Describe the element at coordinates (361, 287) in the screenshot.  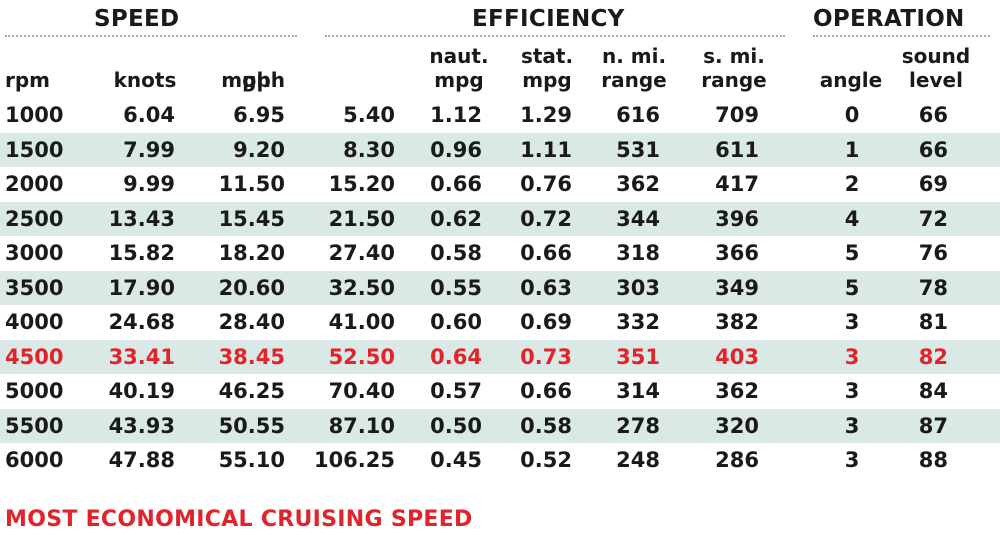
I see `cell-gph: 32.50` at that location.